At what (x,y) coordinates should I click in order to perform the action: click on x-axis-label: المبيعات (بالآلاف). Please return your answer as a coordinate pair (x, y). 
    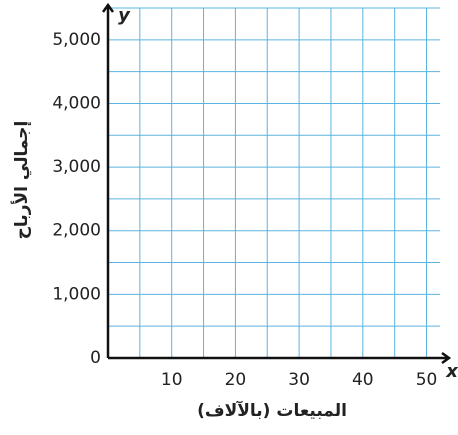
    Looking at the image, I should click on (272, 410).